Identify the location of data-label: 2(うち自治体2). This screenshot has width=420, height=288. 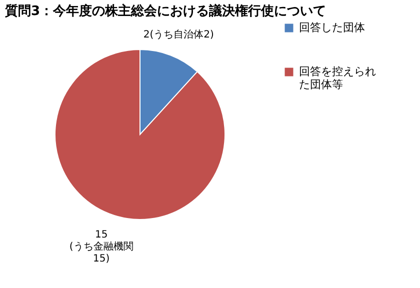
(178, 34).